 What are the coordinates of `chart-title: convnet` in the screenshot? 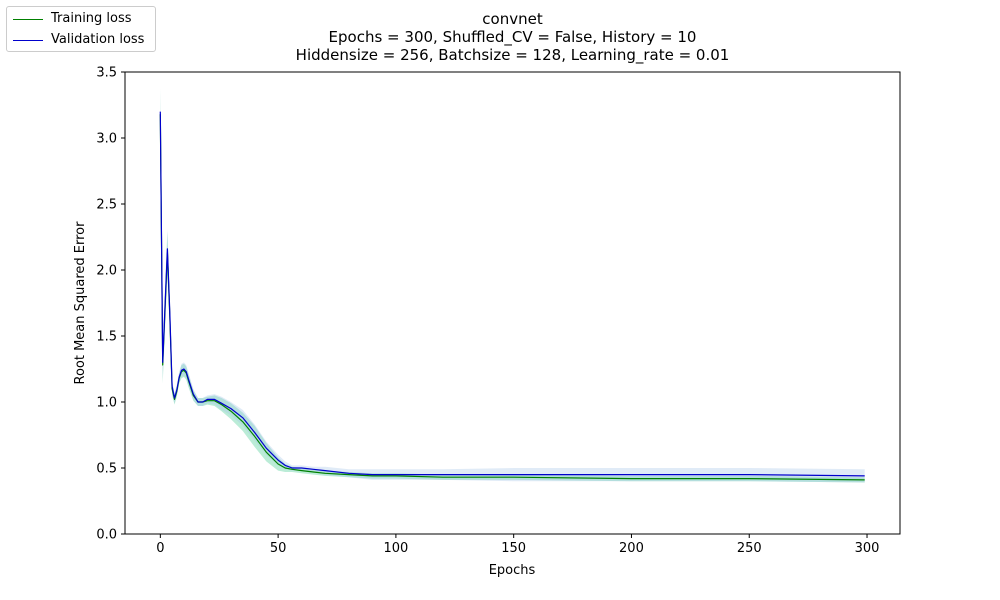 It's located at (512, 19).